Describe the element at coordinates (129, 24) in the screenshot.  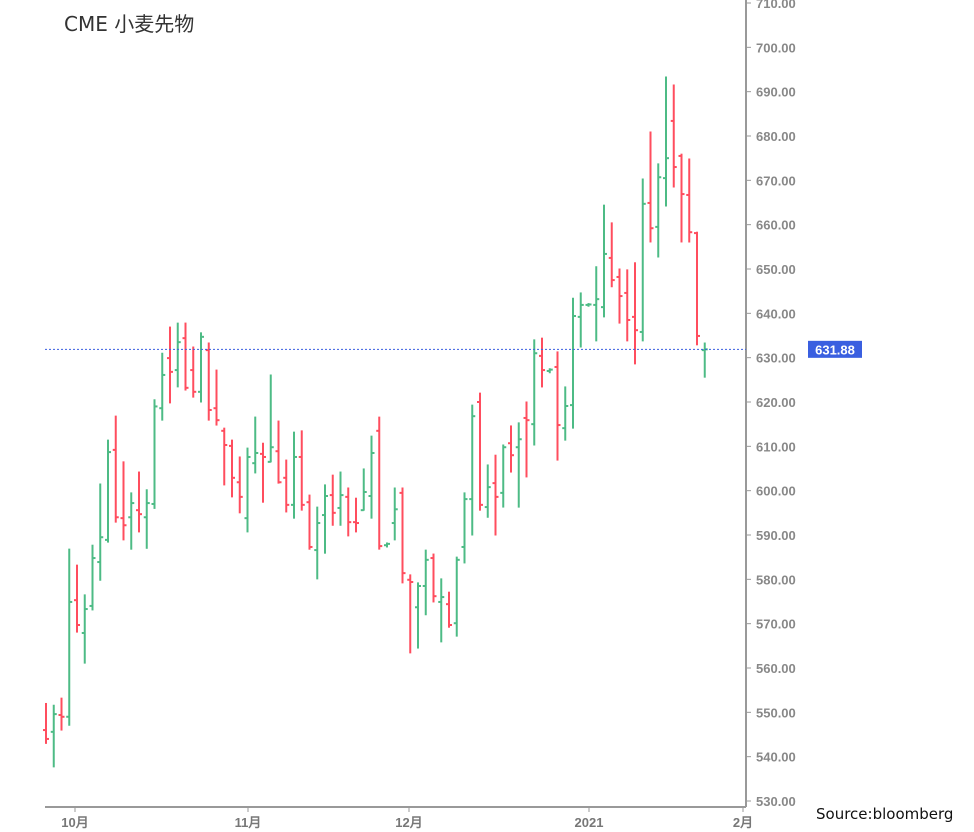
I see `chart-title: CME 小麦先物` at that location.